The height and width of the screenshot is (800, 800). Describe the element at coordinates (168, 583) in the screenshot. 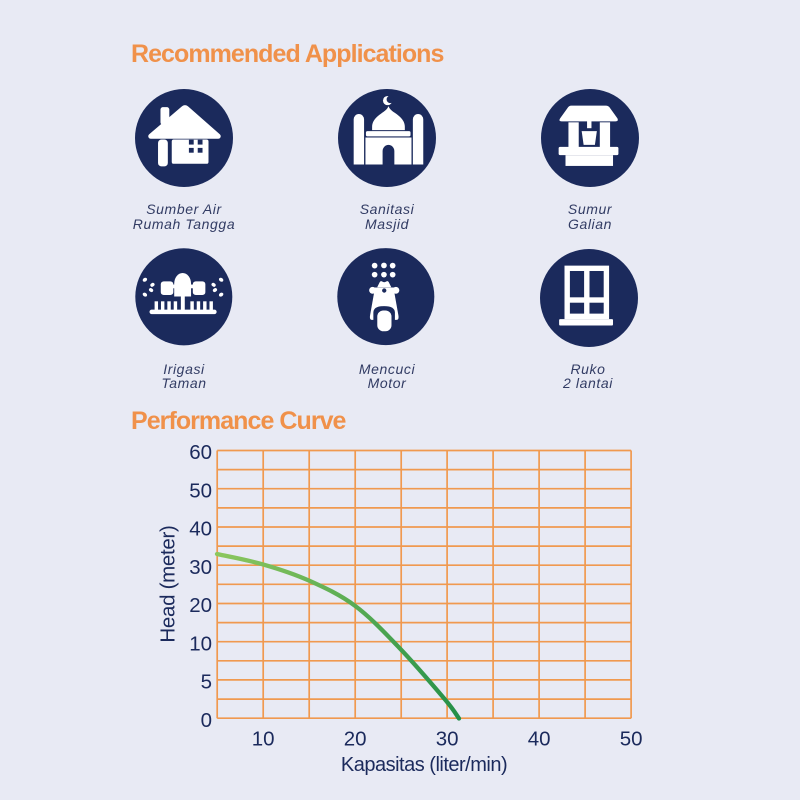

I see `svg-text: Head (meter)` at that location.